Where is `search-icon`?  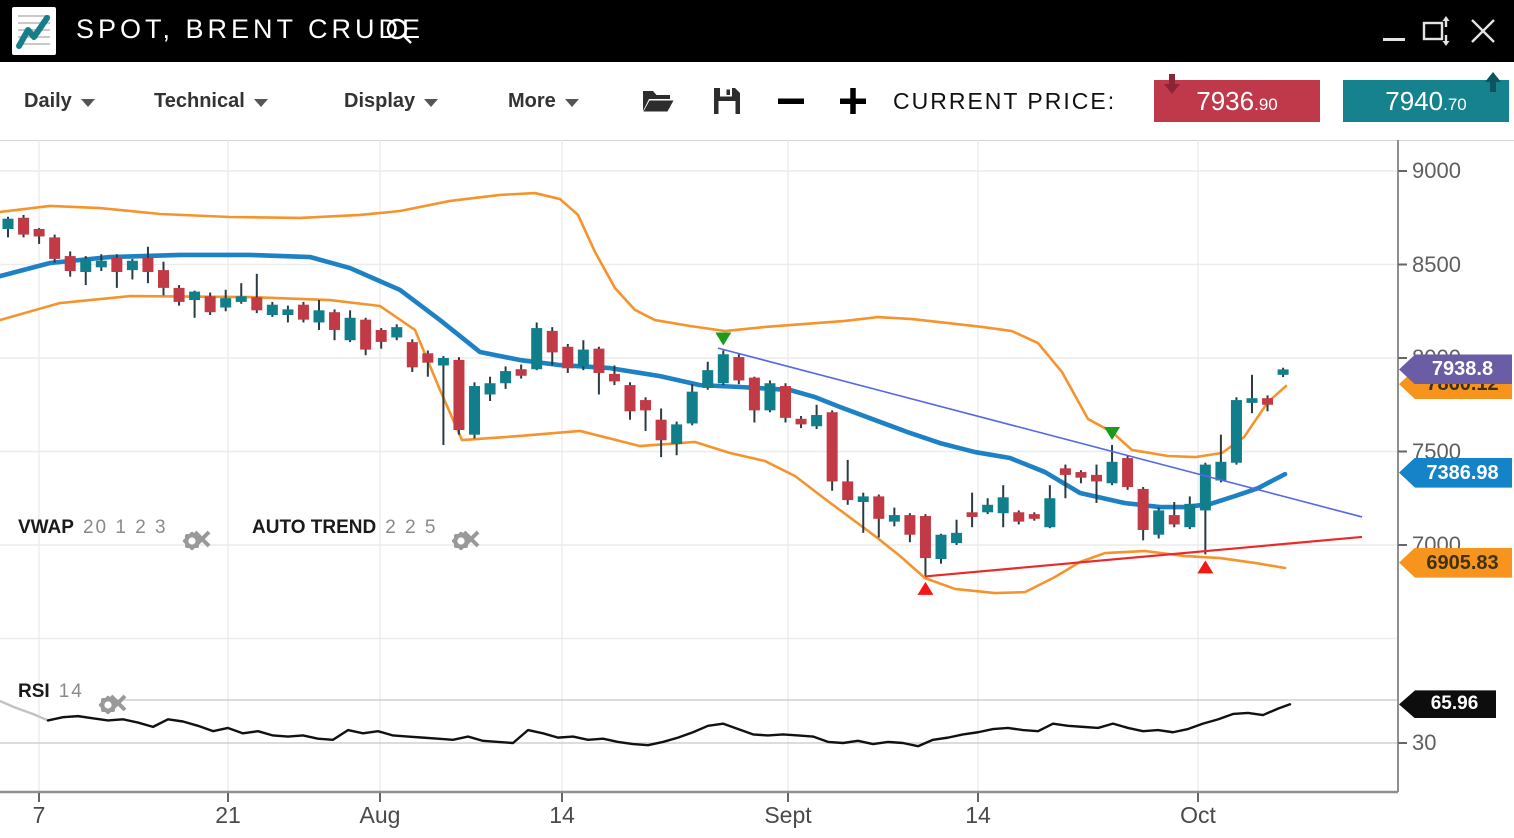 search-icon is located at coordinates (400, 32).